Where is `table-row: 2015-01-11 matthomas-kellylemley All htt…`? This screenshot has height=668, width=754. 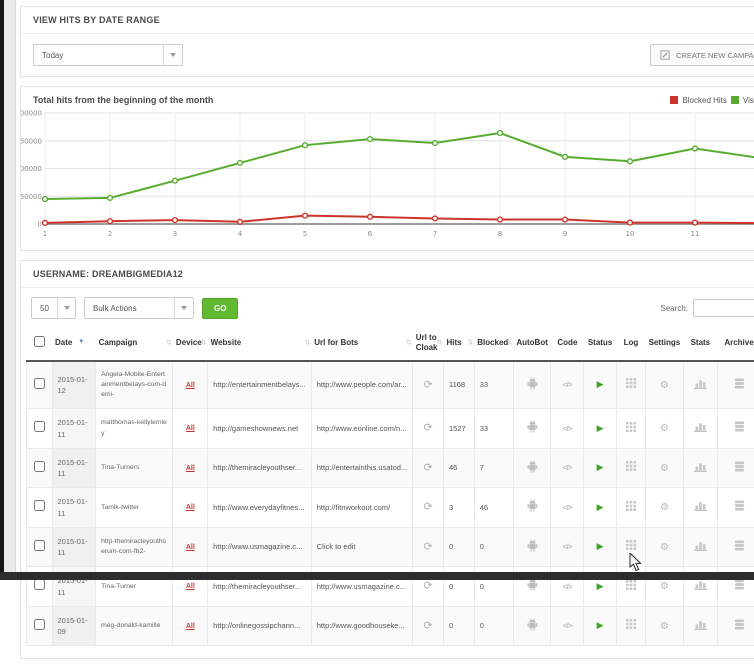 table-row: 2015-01-11 matthomas-kellylemley All htt… is located at coordinates (390, 429).